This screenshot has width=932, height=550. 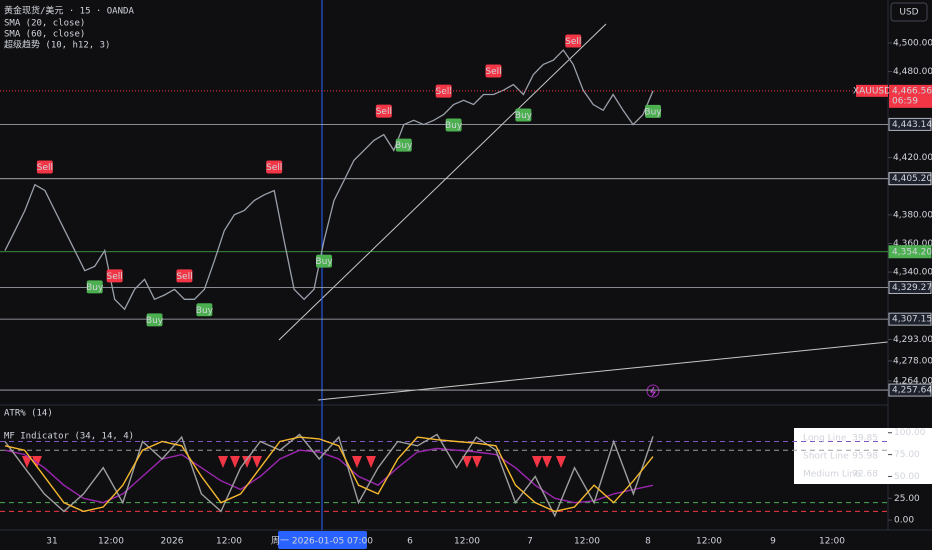 I want to click on x-tick-label: 8, so click(x=648, y=542).